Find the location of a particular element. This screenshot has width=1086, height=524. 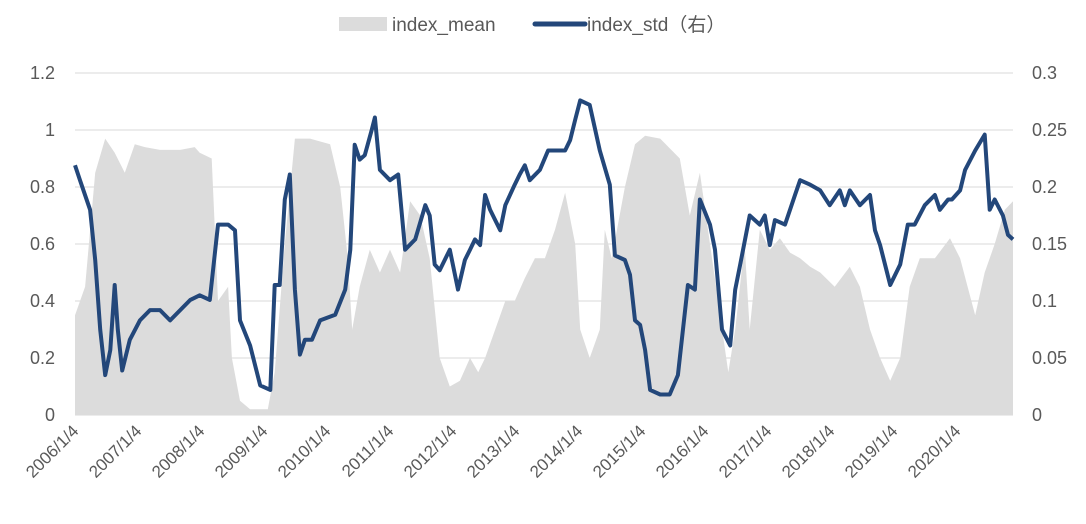

x-tick-label: 2017/1/4 is located at coordinates (745, 451).